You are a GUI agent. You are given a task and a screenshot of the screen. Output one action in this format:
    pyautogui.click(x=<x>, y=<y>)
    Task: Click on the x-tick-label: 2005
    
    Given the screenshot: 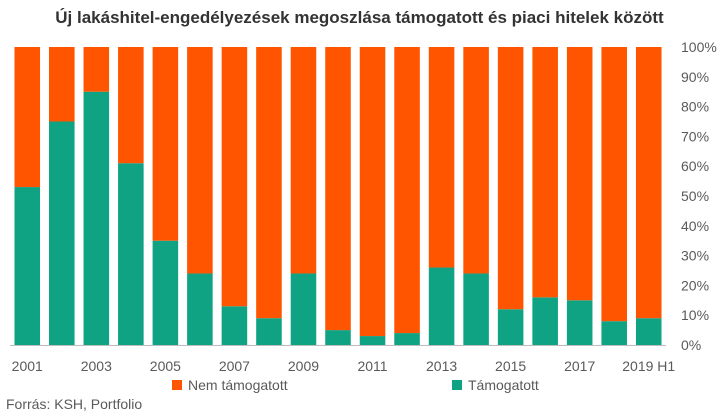 What is the action you would take?
    pyautogui.click(x=165, y=366)
    